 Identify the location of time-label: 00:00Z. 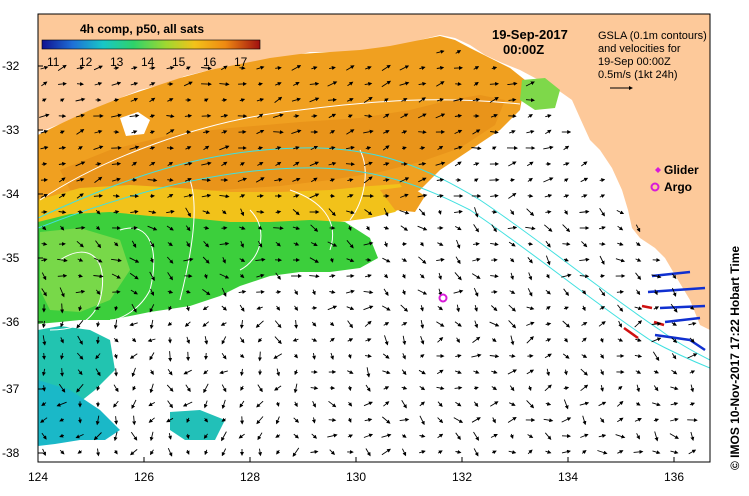
(524, 49).